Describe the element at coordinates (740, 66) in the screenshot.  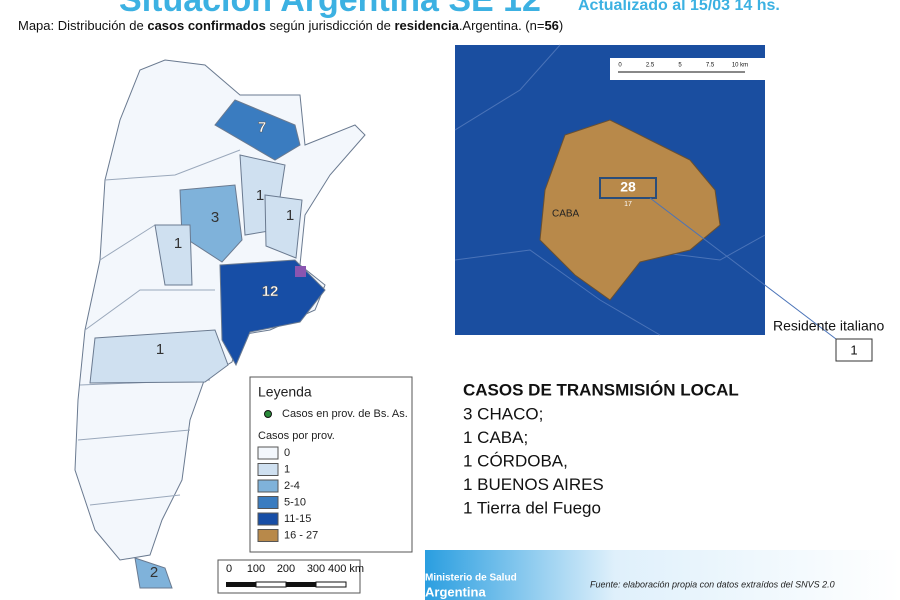
I see `inset-scale-label: 10 km` at that location.